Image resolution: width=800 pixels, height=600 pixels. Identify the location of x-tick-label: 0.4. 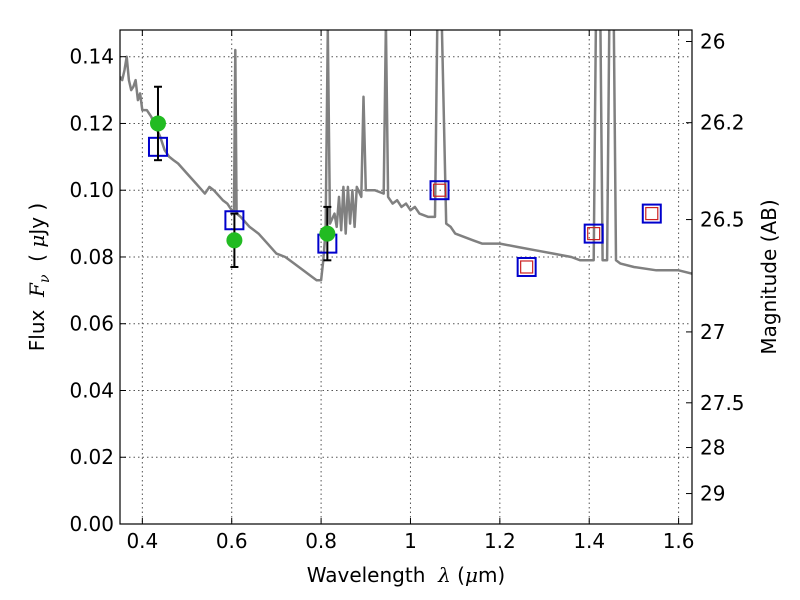
(142, 541).